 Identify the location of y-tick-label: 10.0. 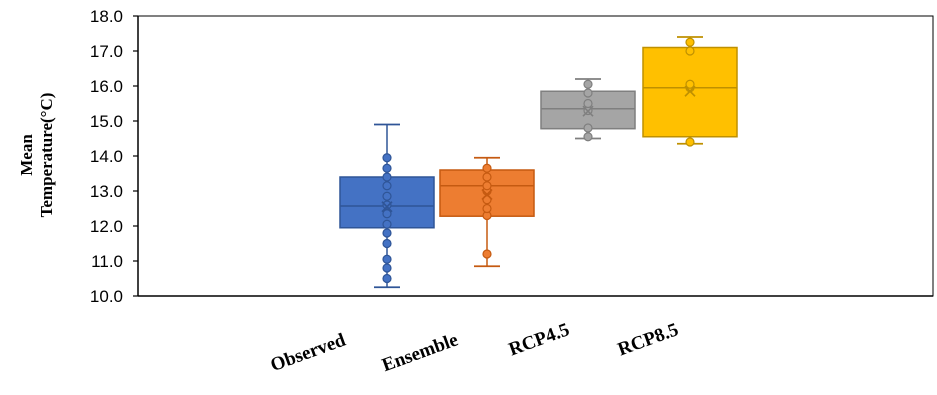
(106, 296).